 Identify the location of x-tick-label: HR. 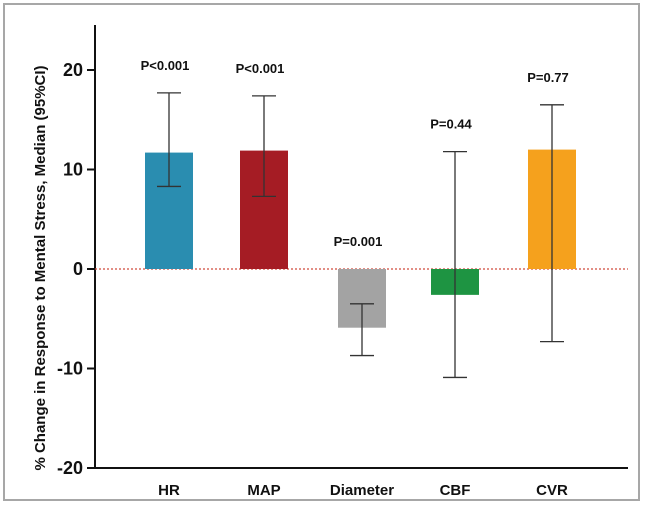
(169, 490).